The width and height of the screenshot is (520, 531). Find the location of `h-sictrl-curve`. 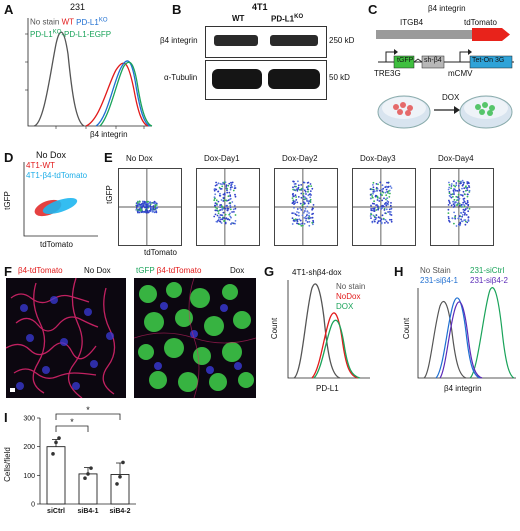

h-sictrl-curve is located at coordinates (492, 333).